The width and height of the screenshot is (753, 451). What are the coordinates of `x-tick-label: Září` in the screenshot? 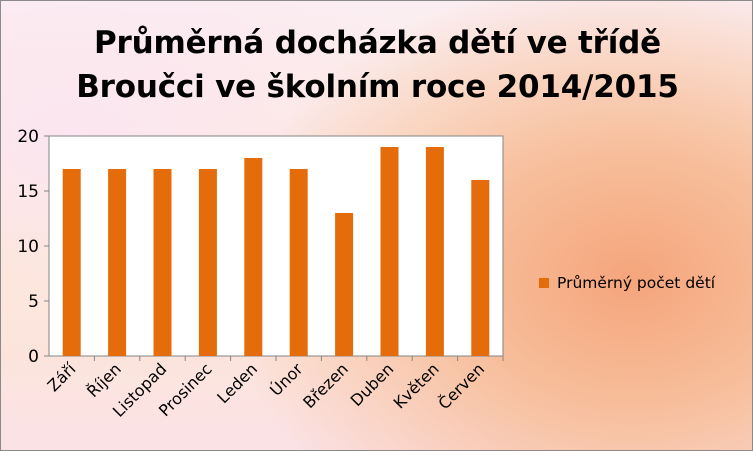 It's located at (62, 377).